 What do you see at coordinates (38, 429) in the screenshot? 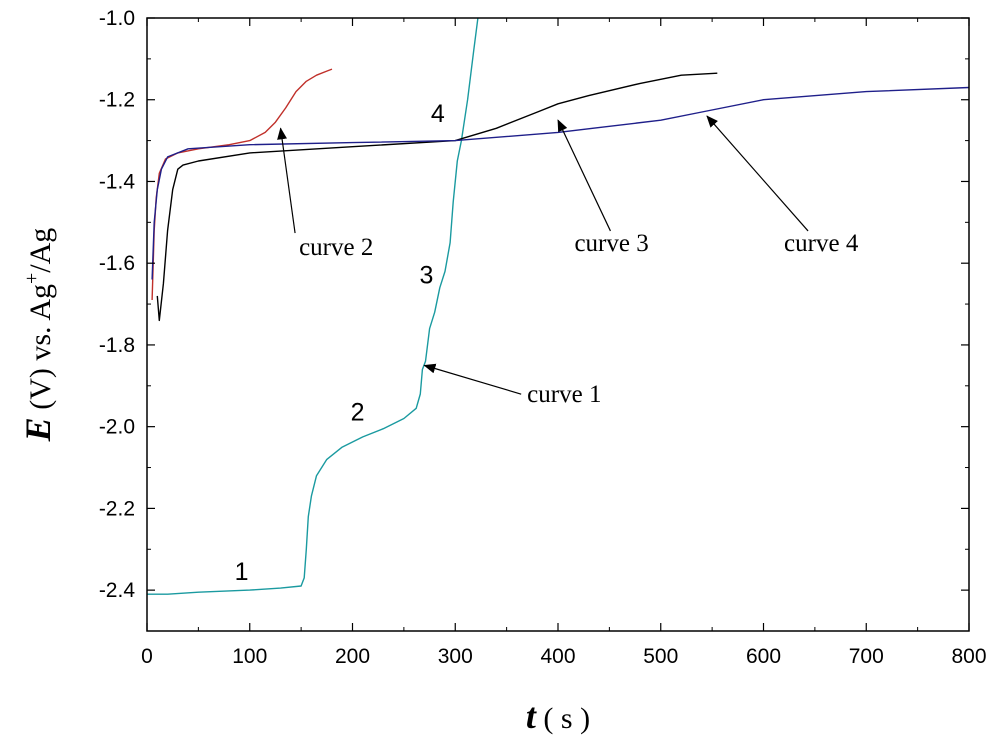
I see `y-axis-symbol: E` at bounding box center [38, 429].